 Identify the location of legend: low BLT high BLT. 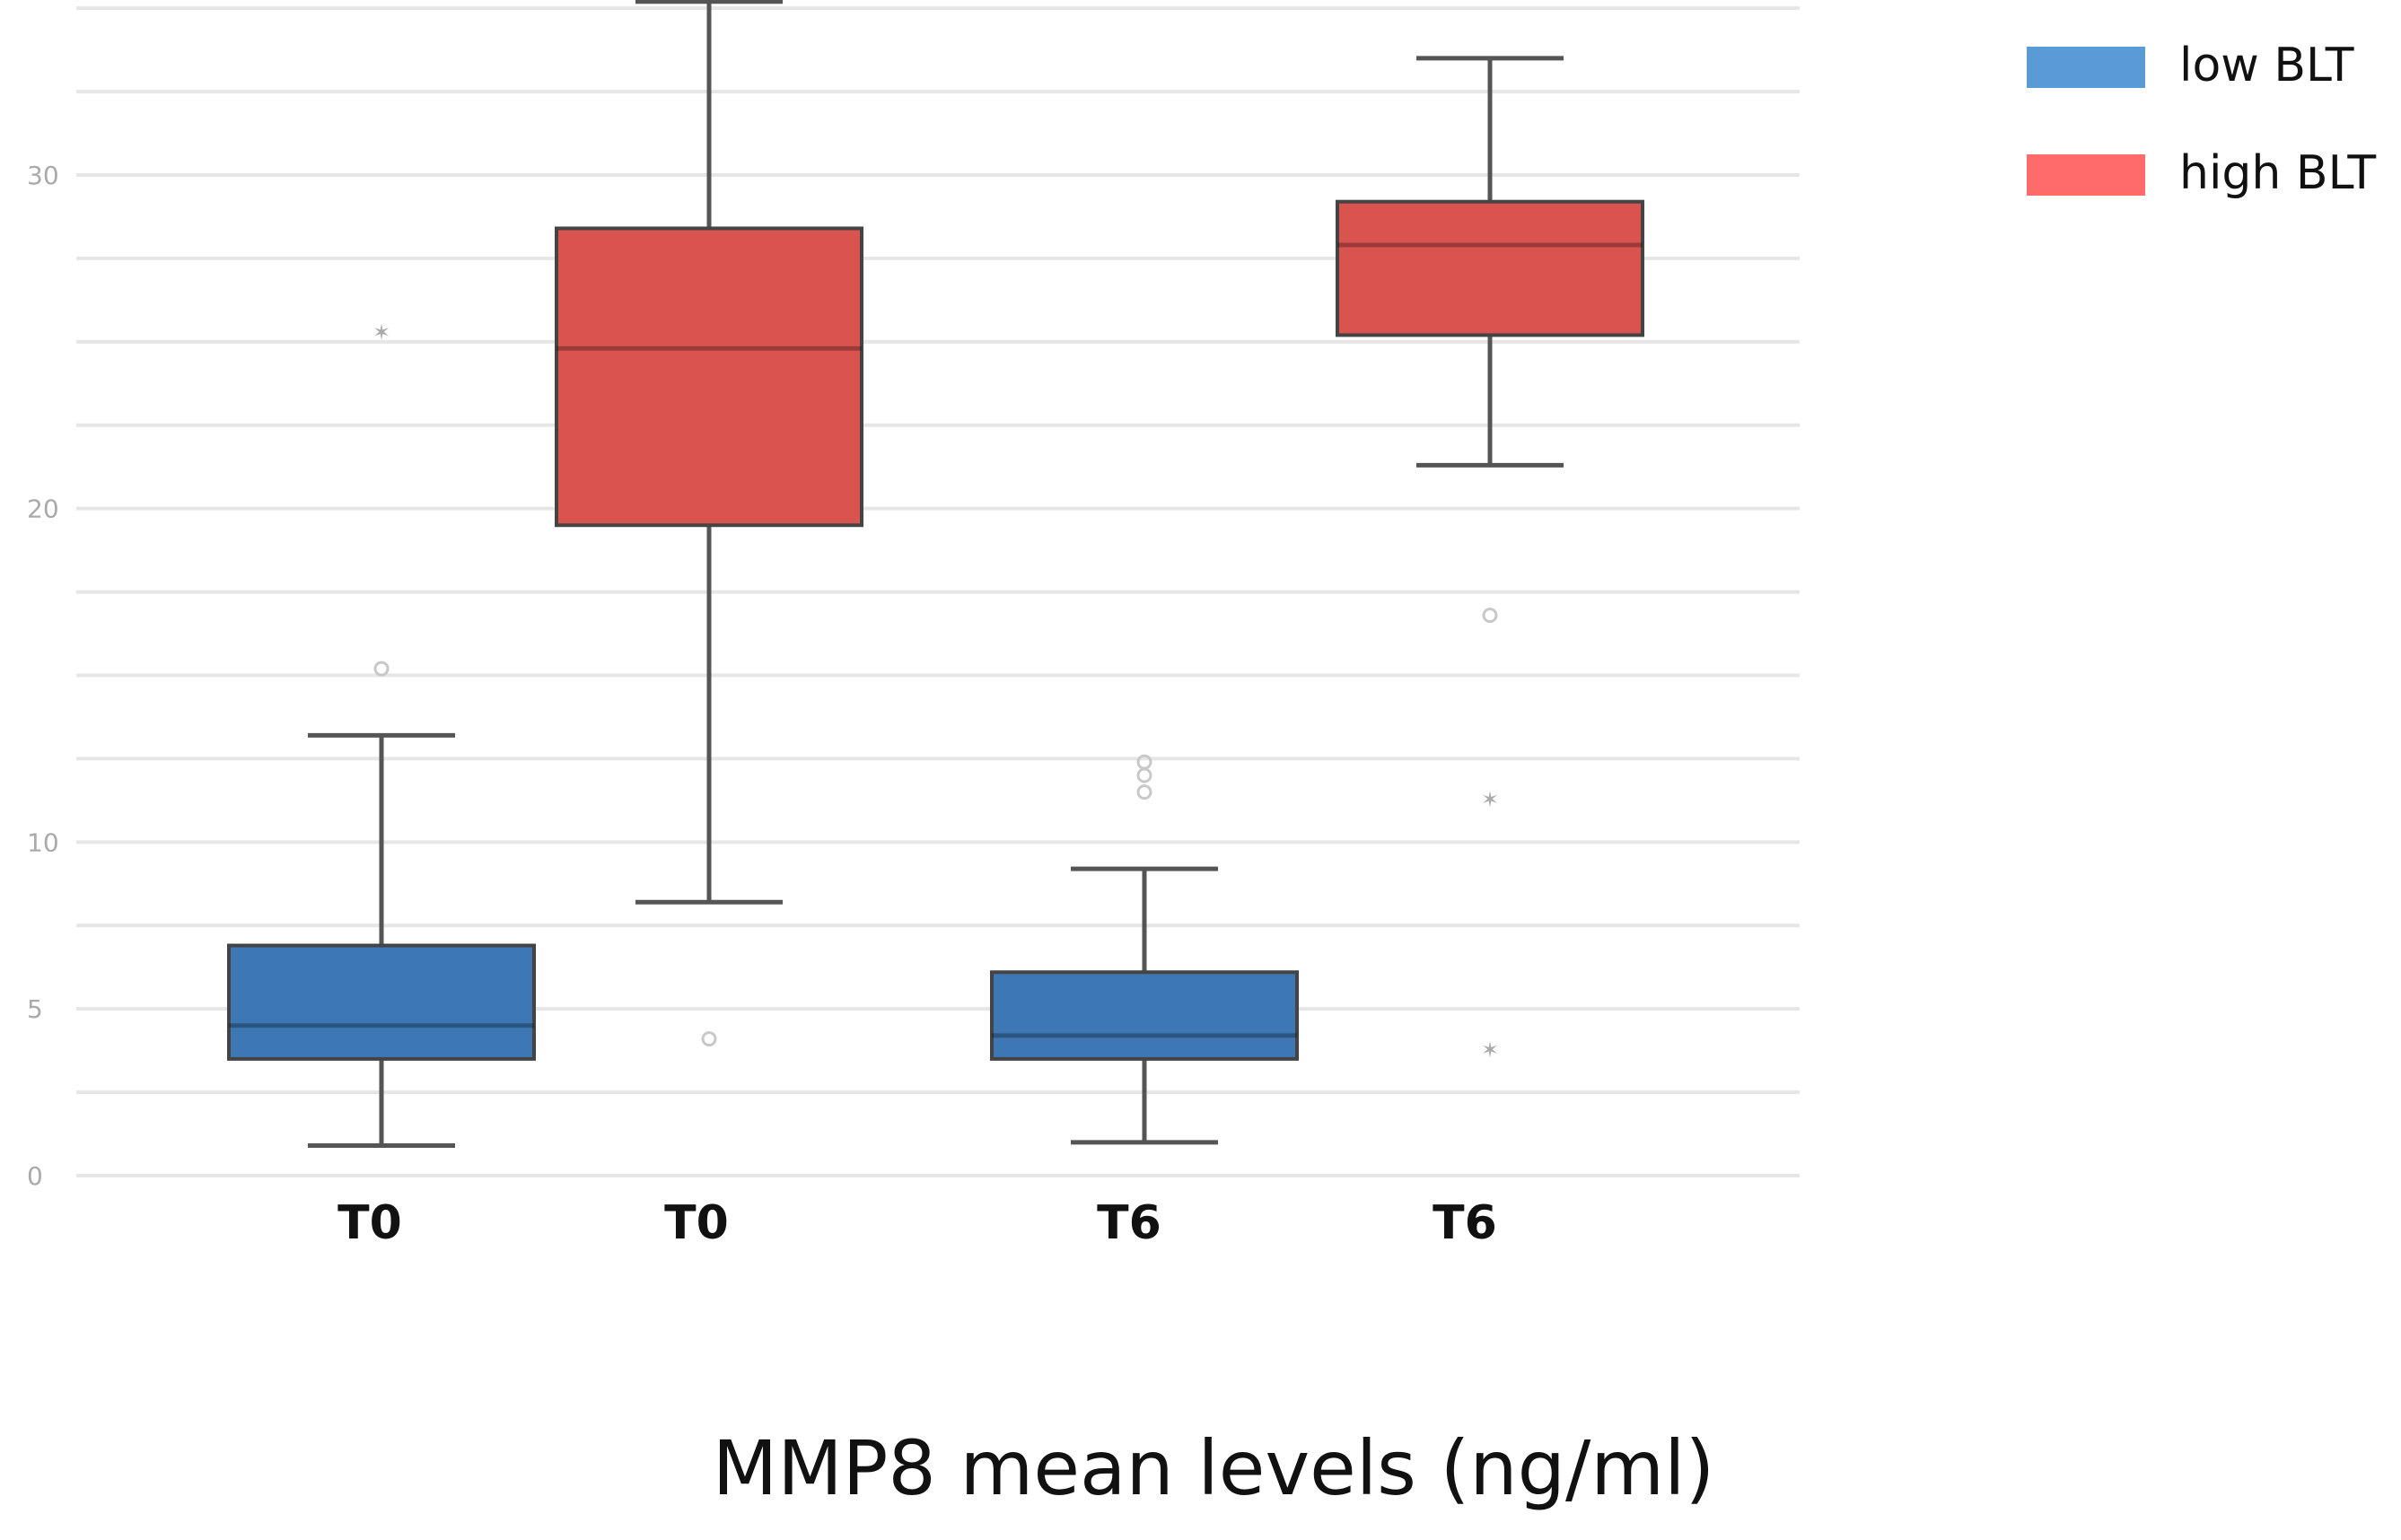
(2201, 120).